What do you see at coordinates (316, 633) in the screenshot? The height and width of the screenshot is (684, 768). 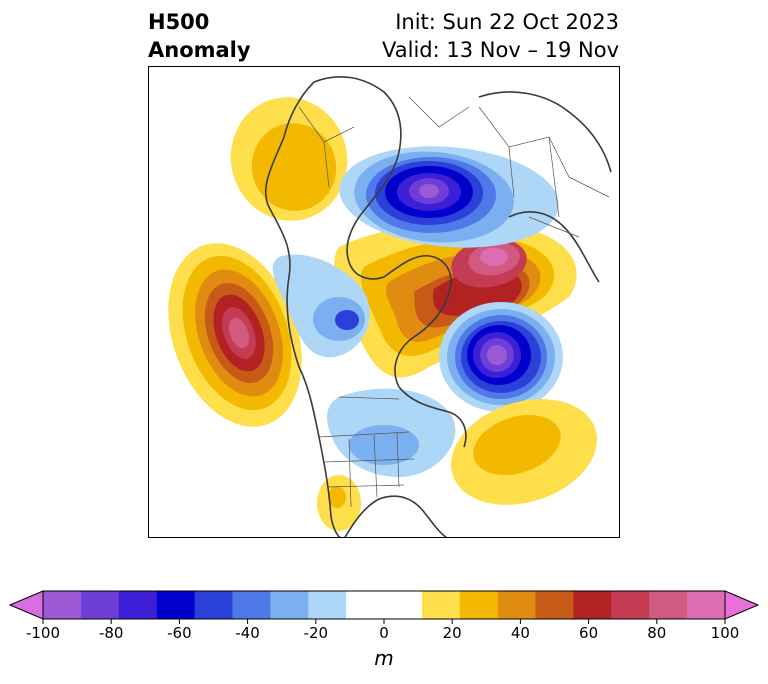 I see `colorbar-tick-label: -20` at bounding box center [316, 633].